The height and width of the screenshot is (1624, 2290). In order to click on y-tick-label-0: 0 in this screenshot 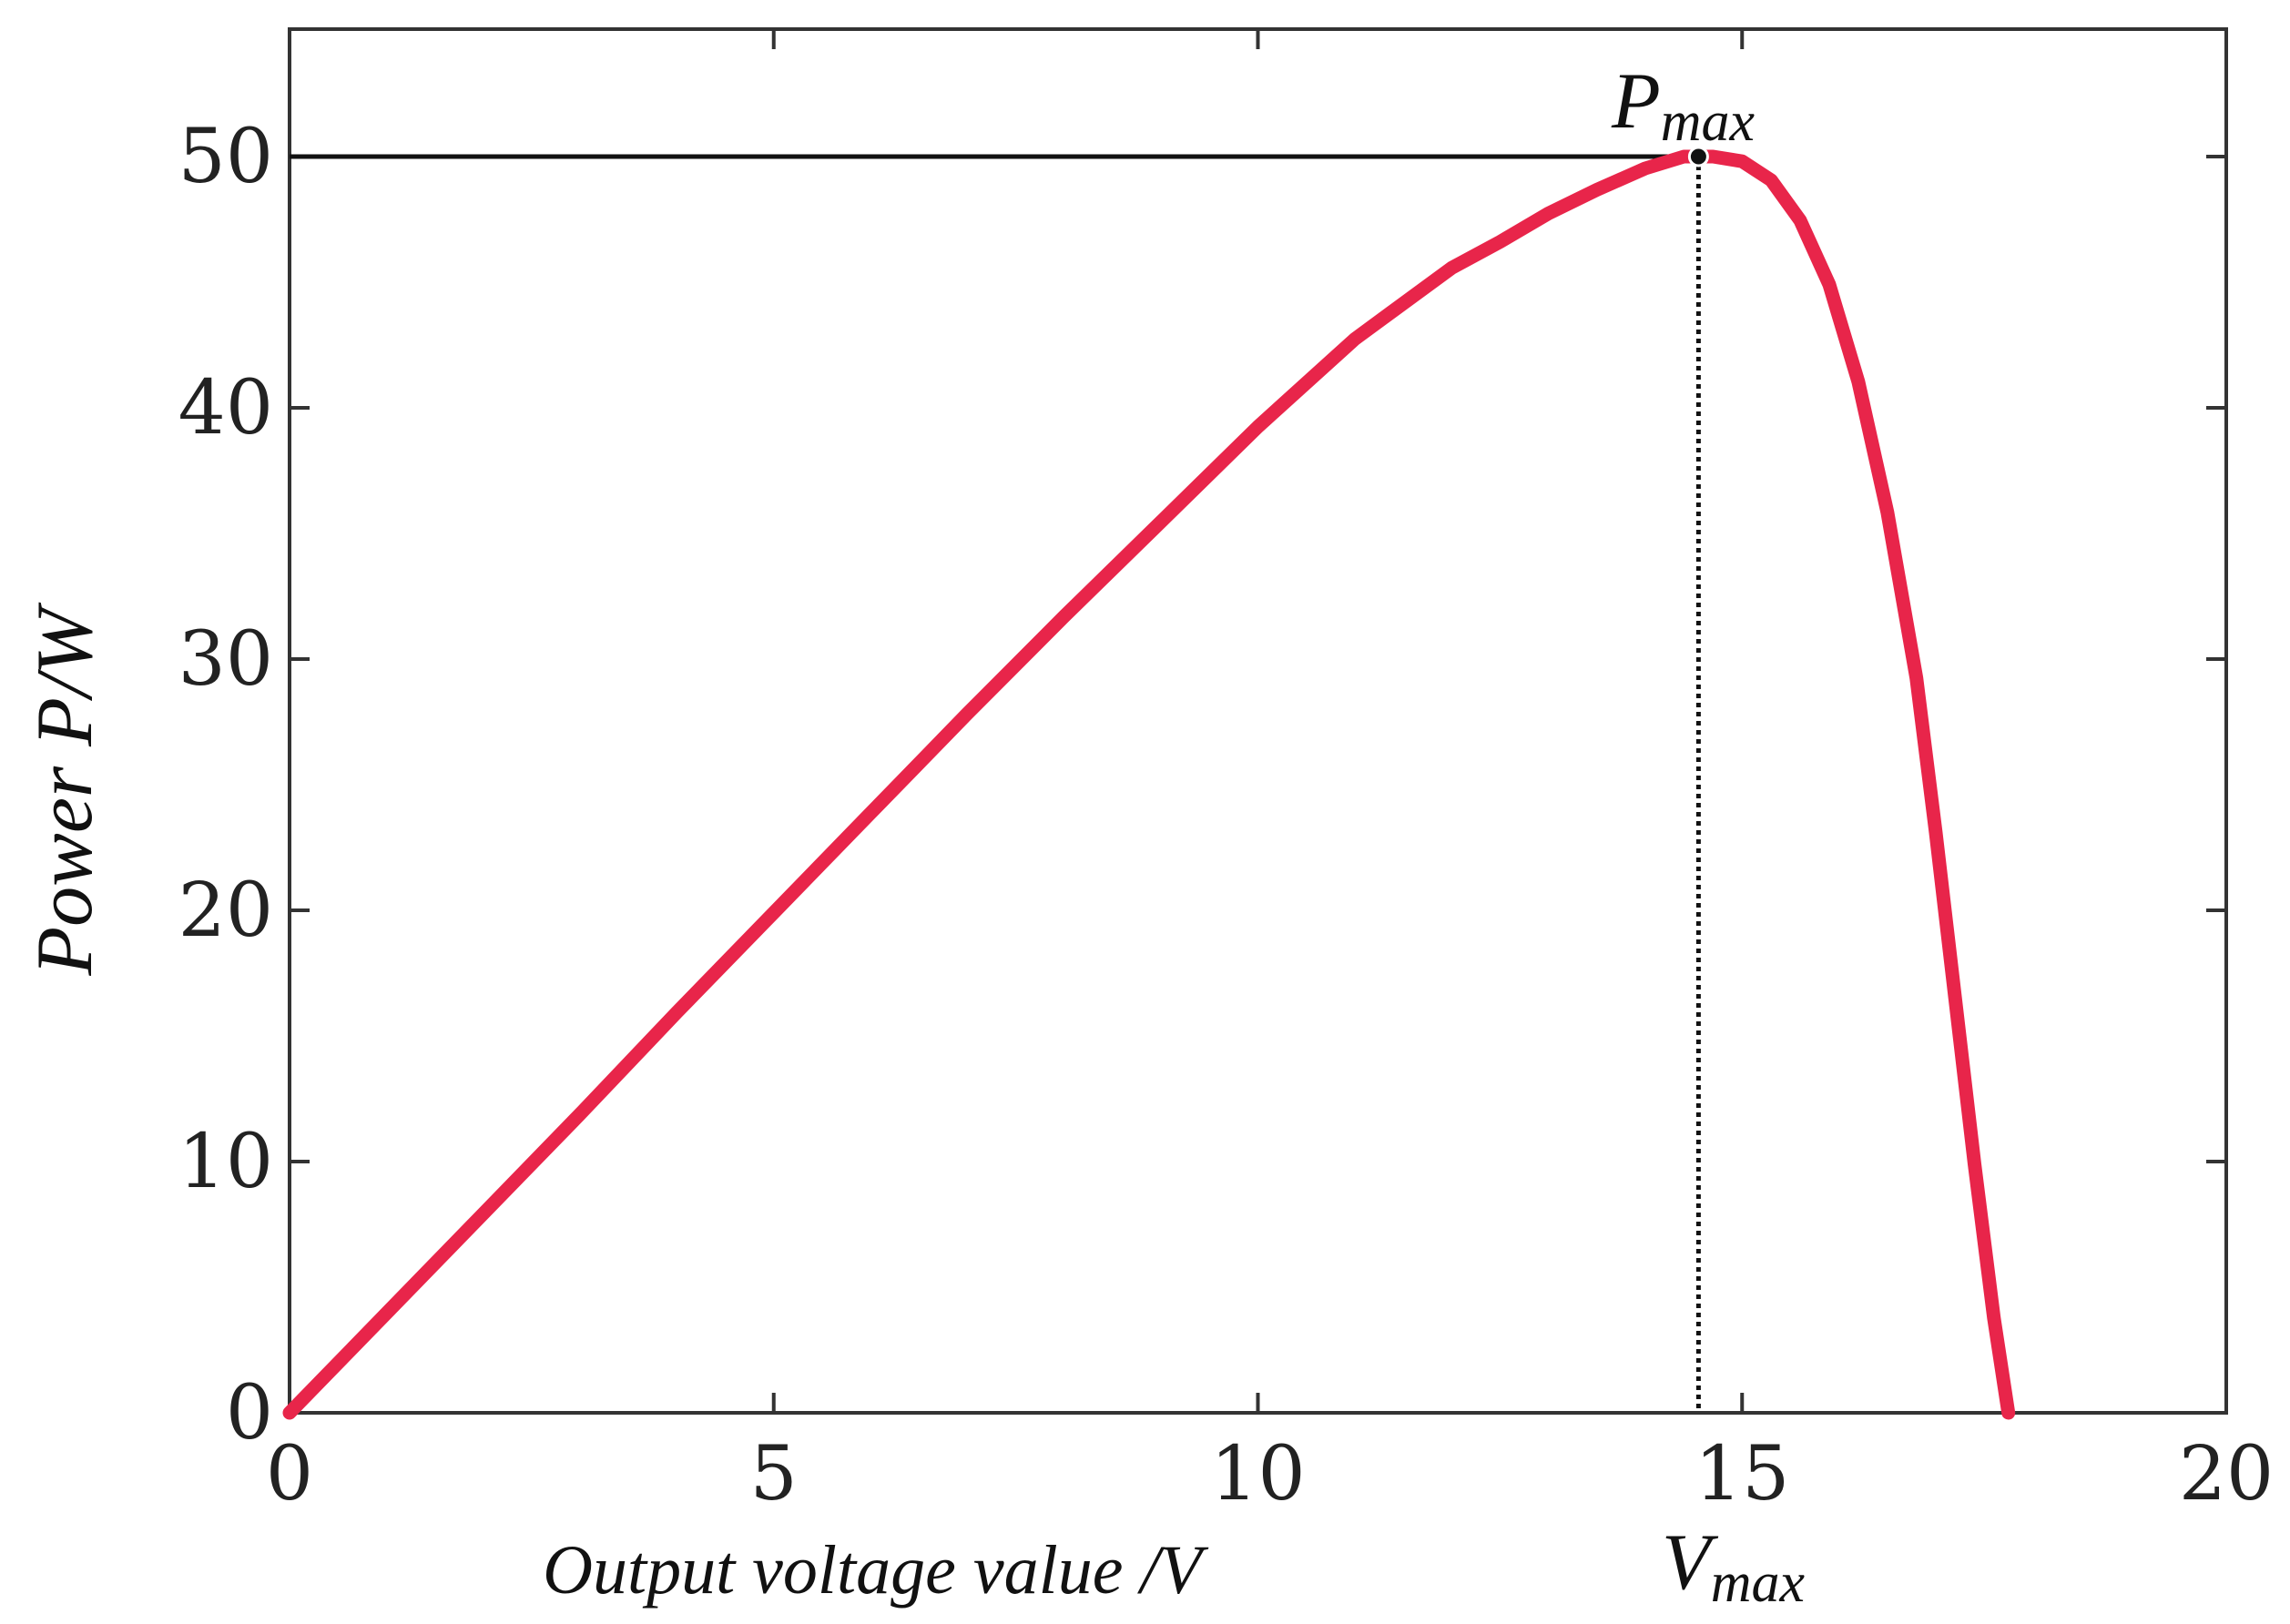, I will do `click(249, 1414)`.